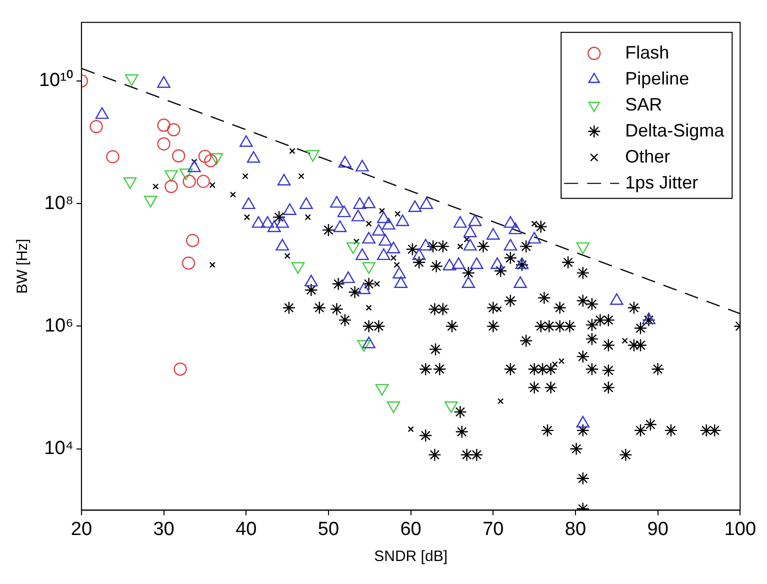  I want to click on x-tick-label: 100, so click(740, 529).